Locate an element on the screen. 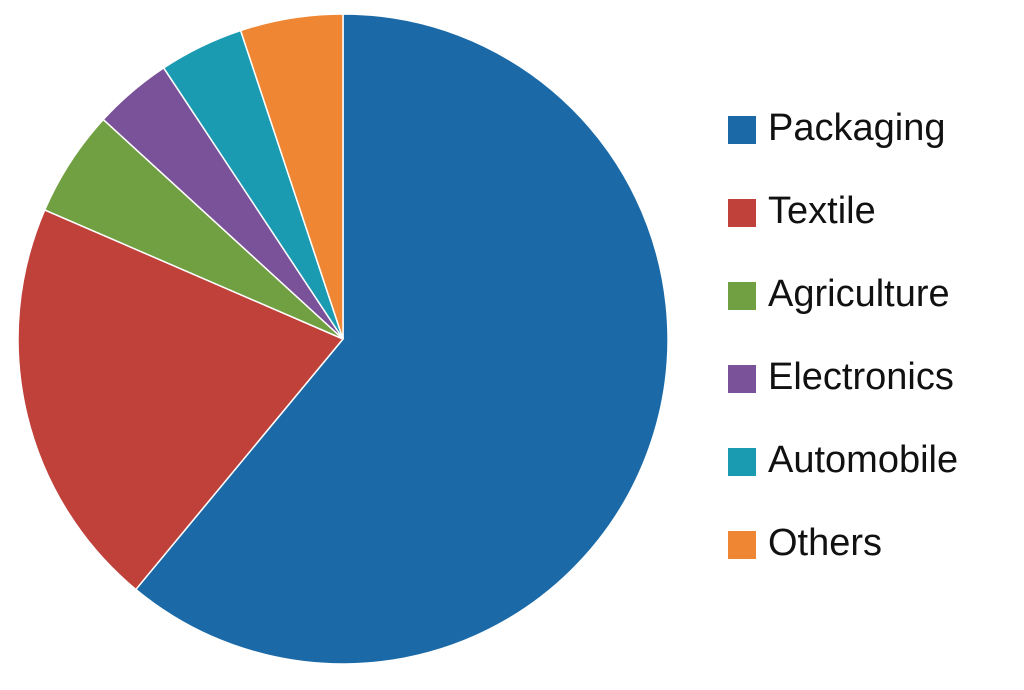 The image size is (1024, 690). legend-label: Textile is located at coordinates (822, 211).